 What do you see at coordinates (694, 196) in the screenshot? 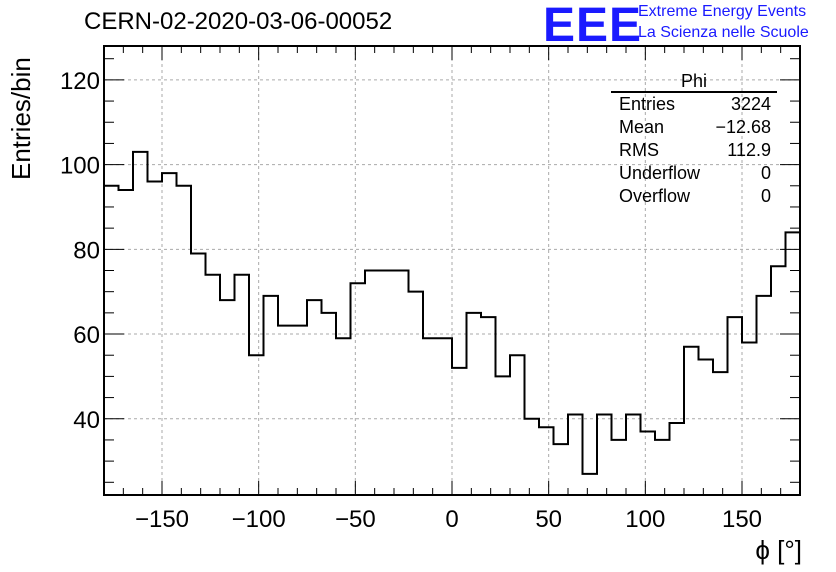
I see `stats-row-overflow: Overflow 0` at bounding box center [694, 196].